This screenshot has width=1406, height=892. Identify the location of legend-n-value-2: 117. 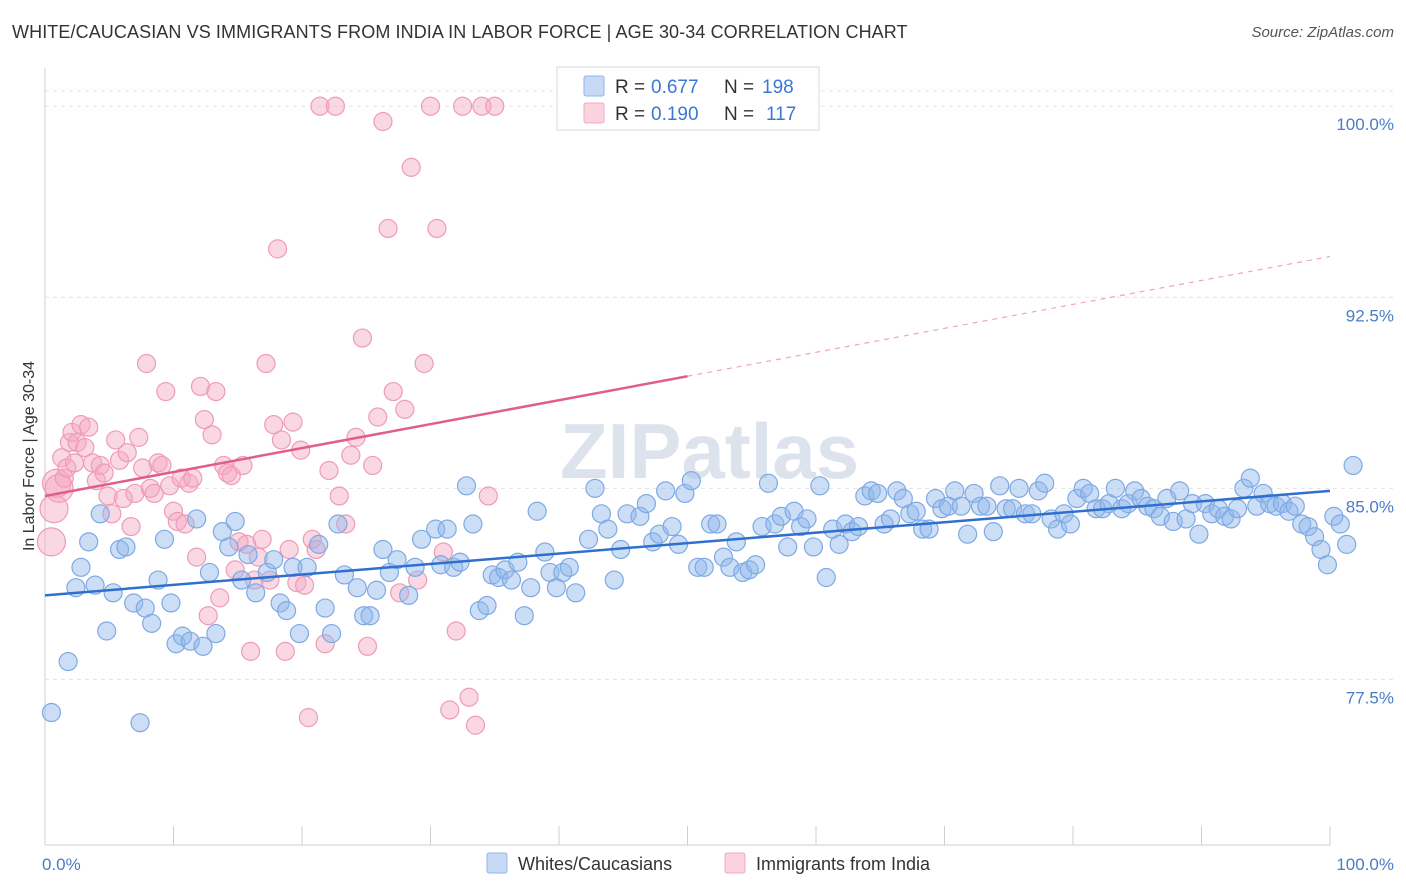
(781, 114).